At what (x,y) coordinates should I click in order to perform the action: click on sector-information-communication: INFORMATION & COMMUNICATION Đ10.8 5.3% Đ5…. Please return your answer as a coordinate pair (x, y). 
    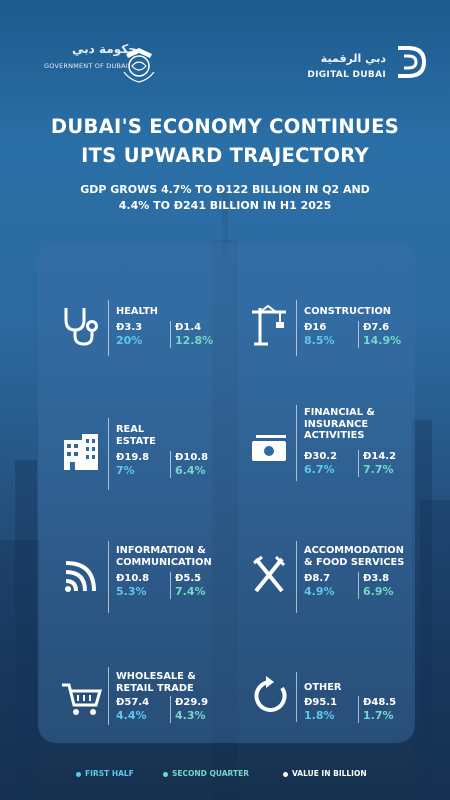
    Looking at the image, I should click on (150, 581).